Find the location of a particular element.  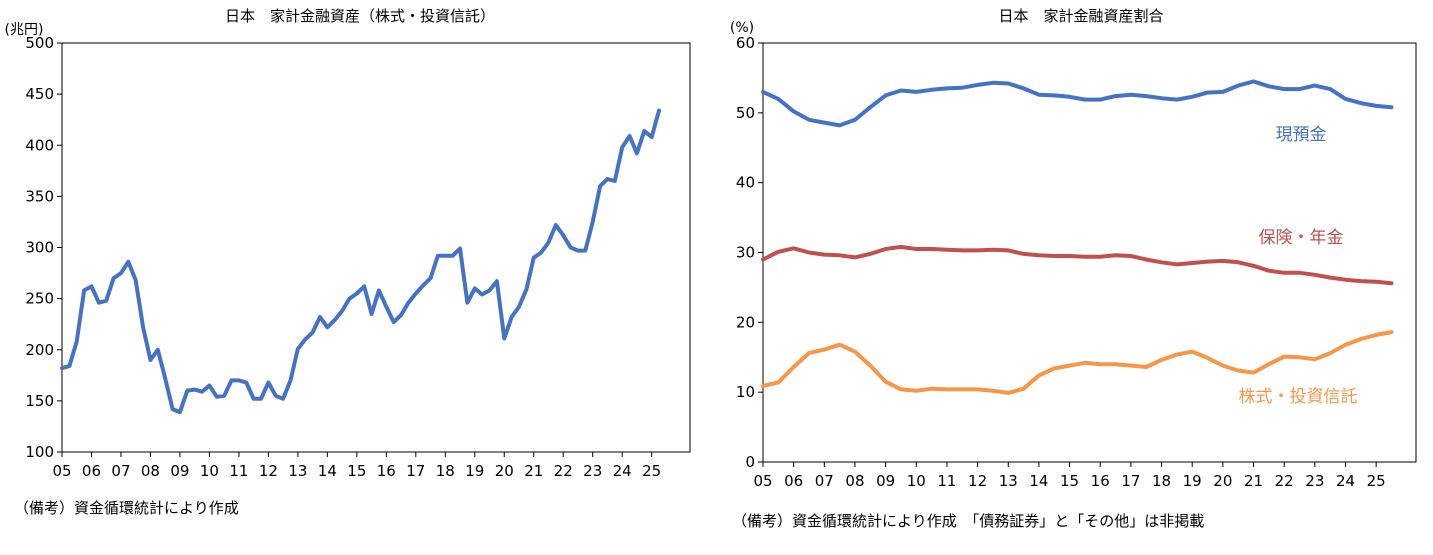

y-axis-unit-label: (%) is located at coordinates (742, 28).